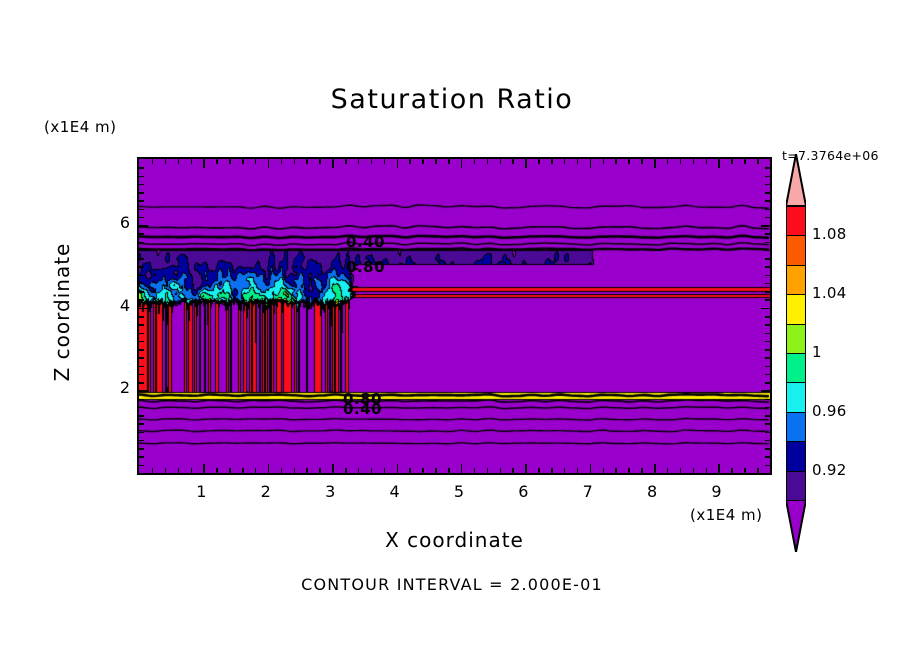 This screenshot has height=654, width=904. What do you see at coordinates (124, 223) in the screenshot?
I see `y-tick-label: 6` at bounding box center [124, 223].